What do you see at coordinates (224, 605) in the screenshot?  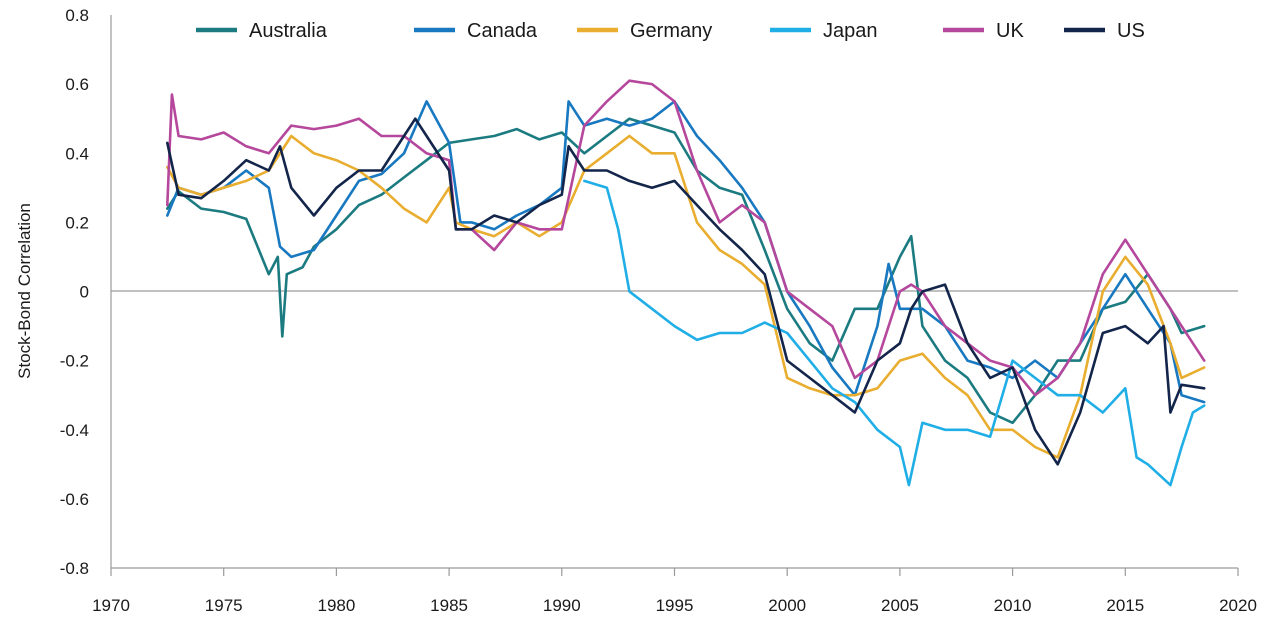 I see `x-tick-label: 1975` at bounding box center [224, 605].